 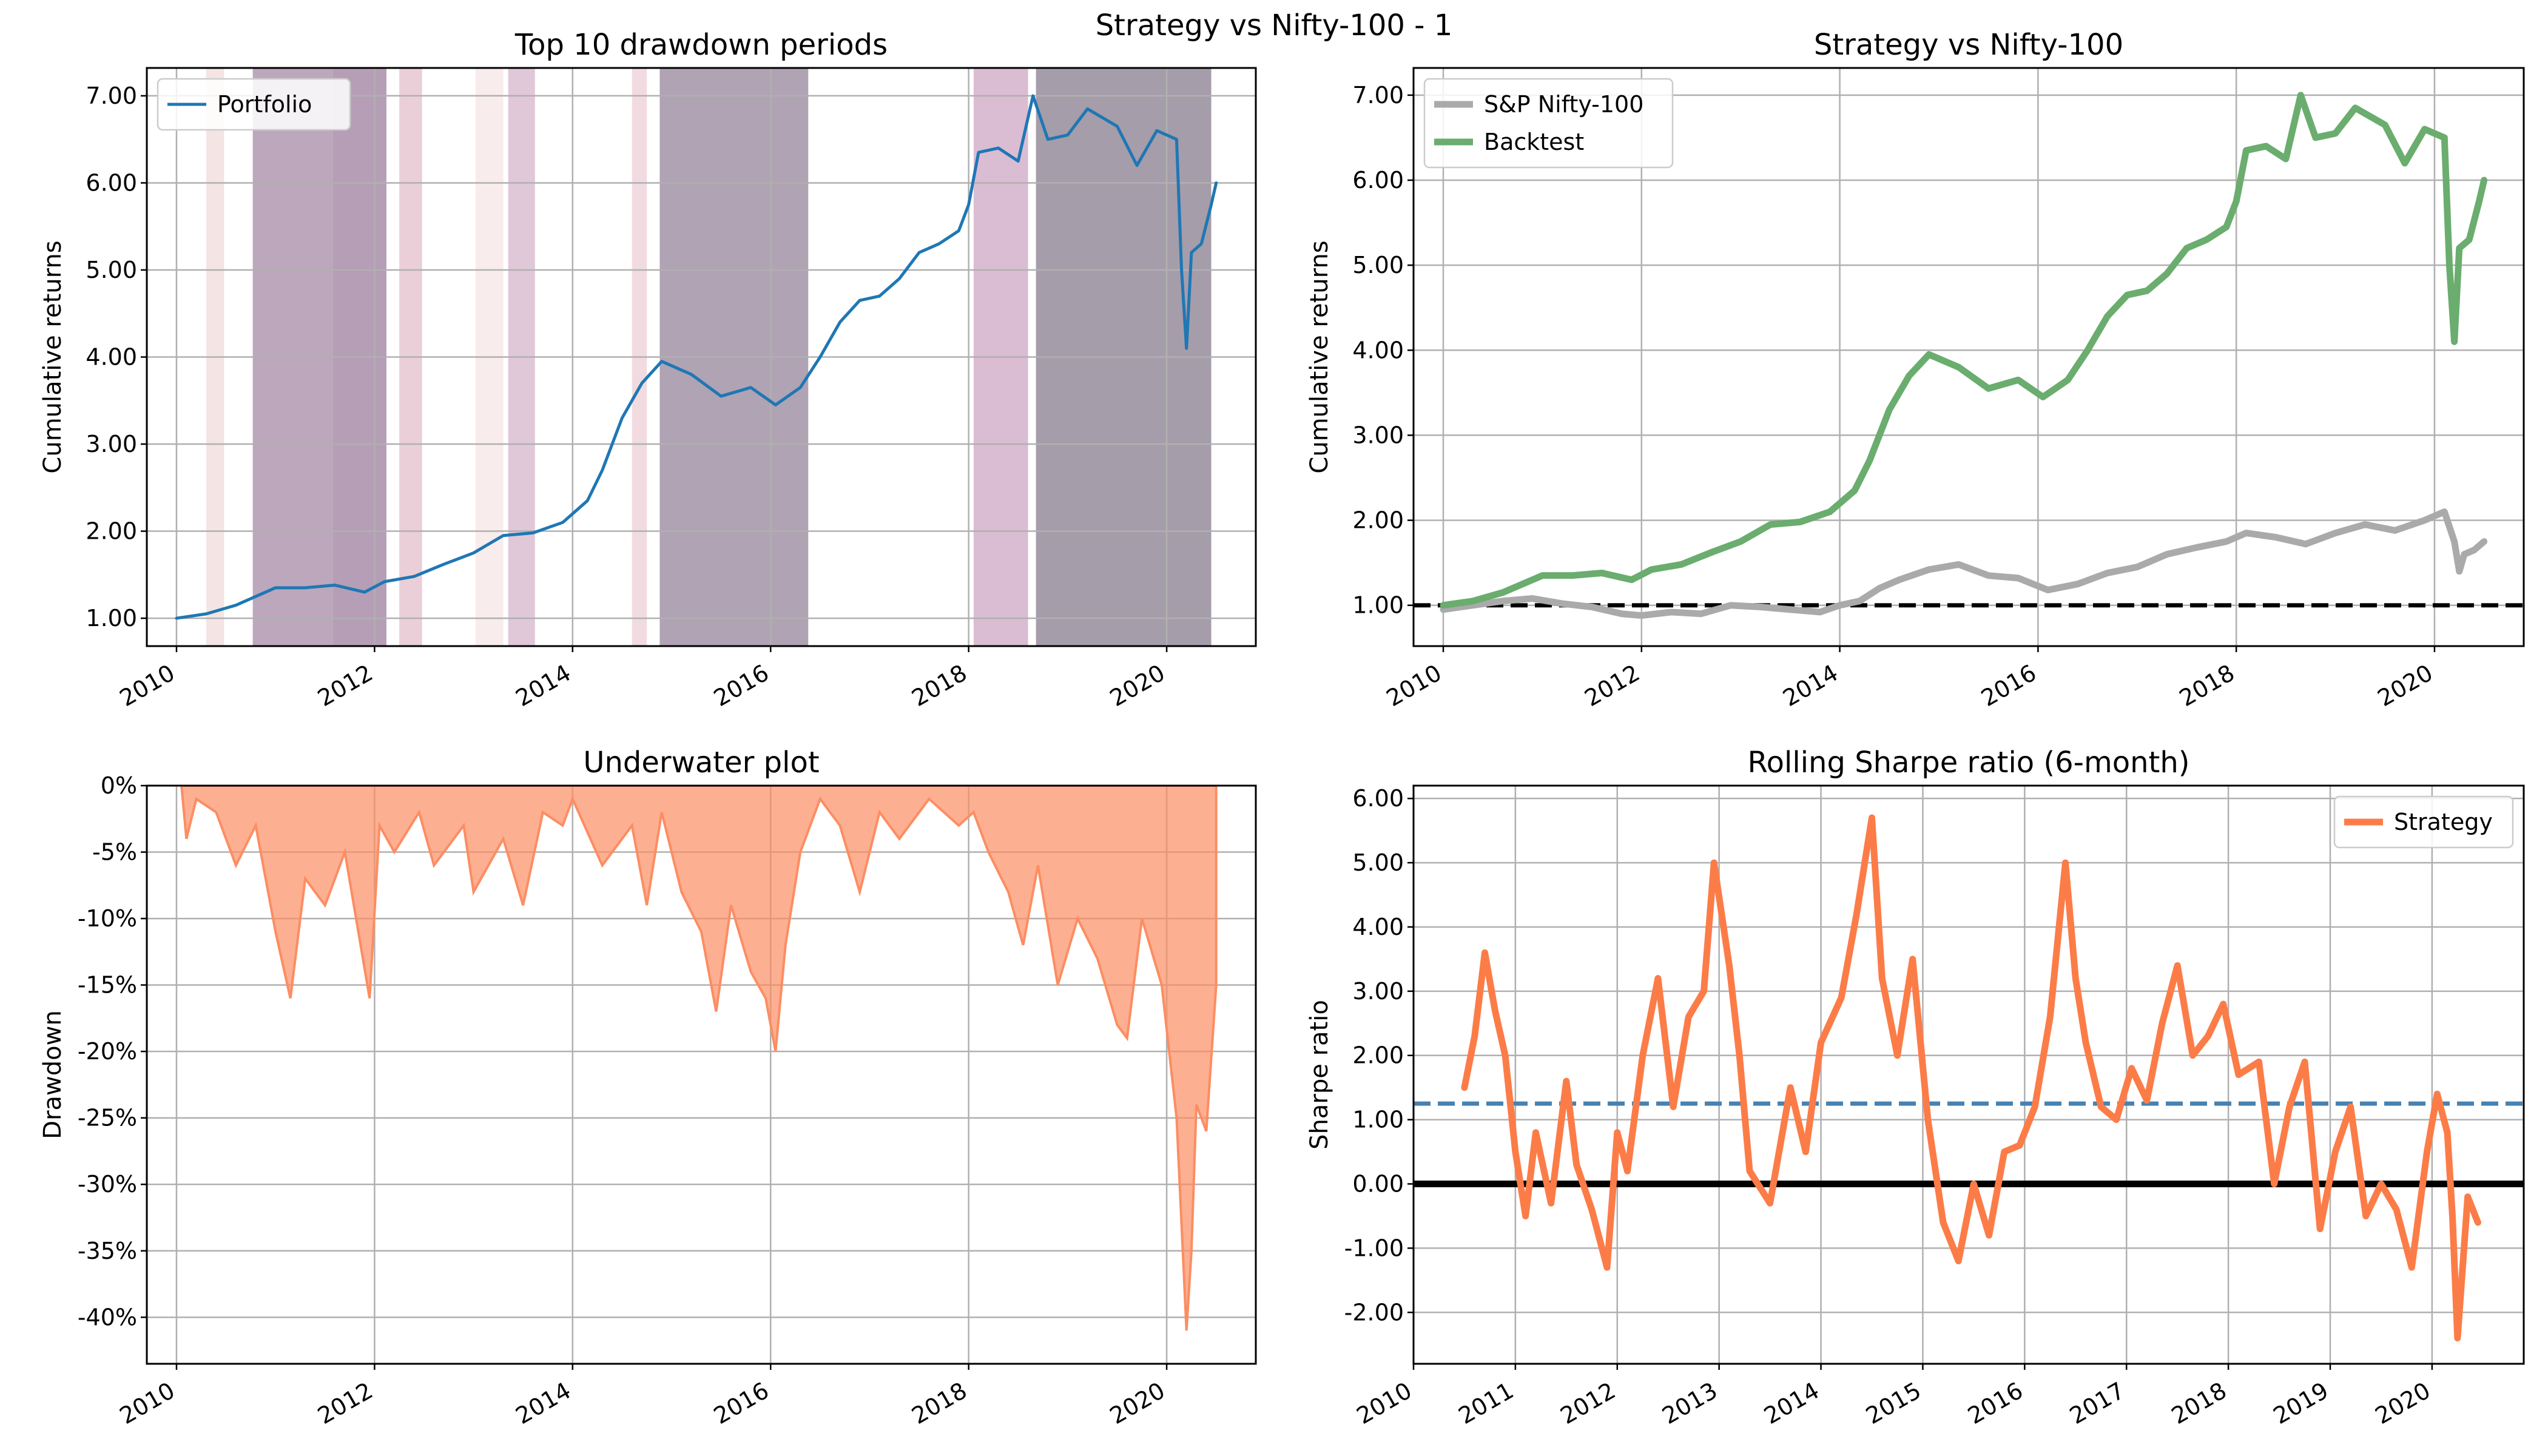 What do you see at coordinates (2207, 685) in the screenshot?
I see `strategy_vs_benchmark-x-tick-label: 2018` at bounding box center [2207, 685].